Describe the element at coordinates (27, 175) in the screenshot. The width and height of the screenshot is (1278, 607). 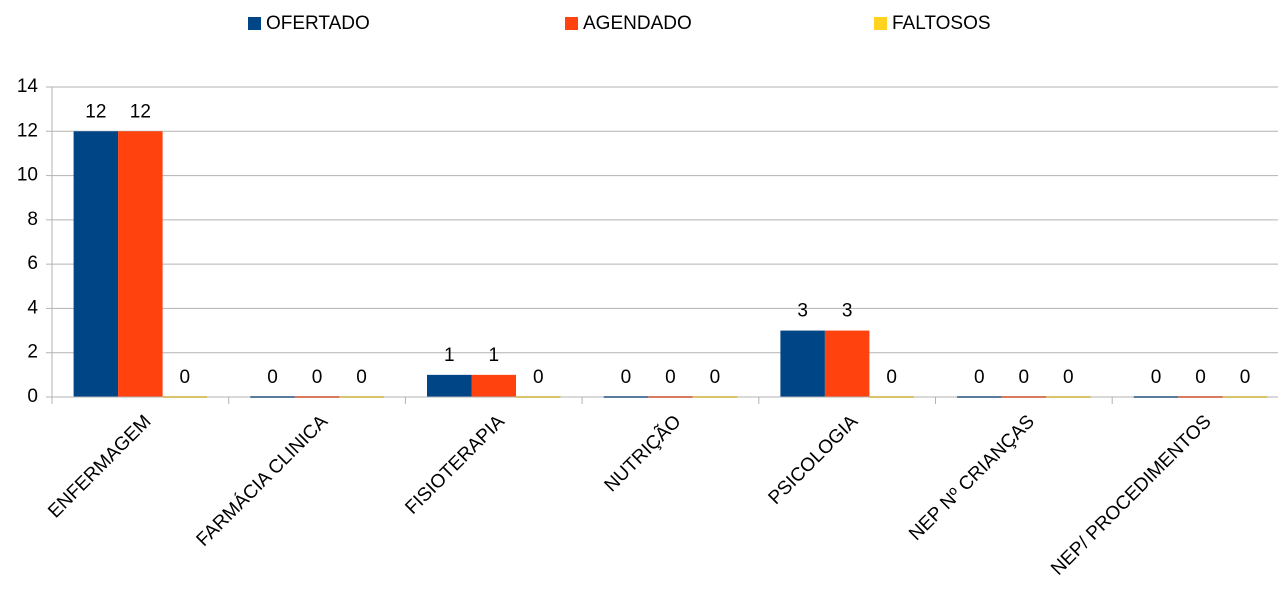
I see `y-tick-label: 10` at that location.